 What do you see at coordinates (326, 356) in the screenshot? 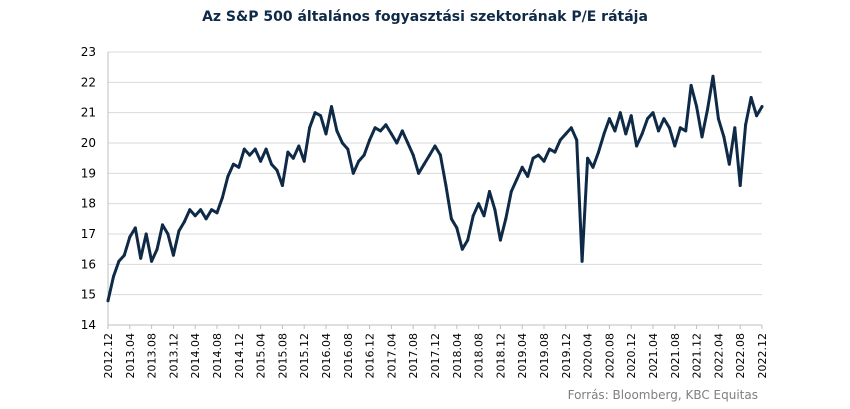
I see `x-tick-label: 2016.04` at bounding box center [326, 356].